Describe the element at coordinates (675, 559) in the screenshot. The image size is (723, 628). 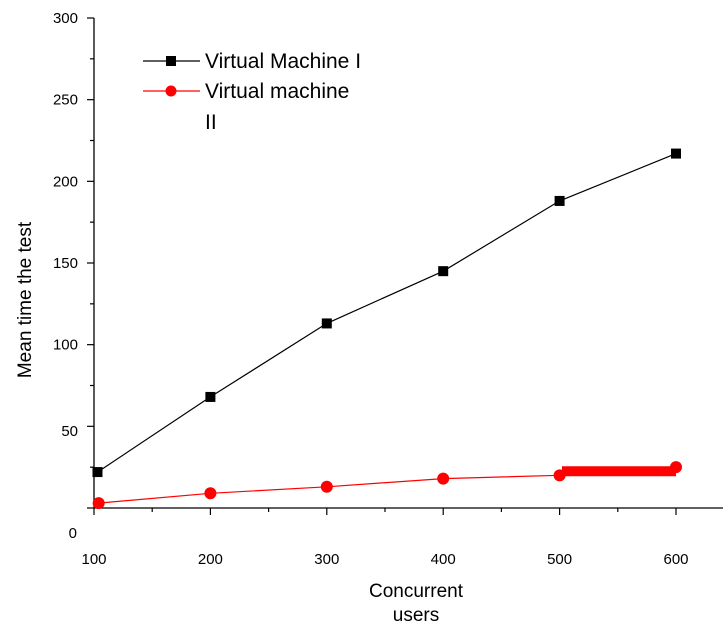
I see `x-tick-label-600: 600` at that location.